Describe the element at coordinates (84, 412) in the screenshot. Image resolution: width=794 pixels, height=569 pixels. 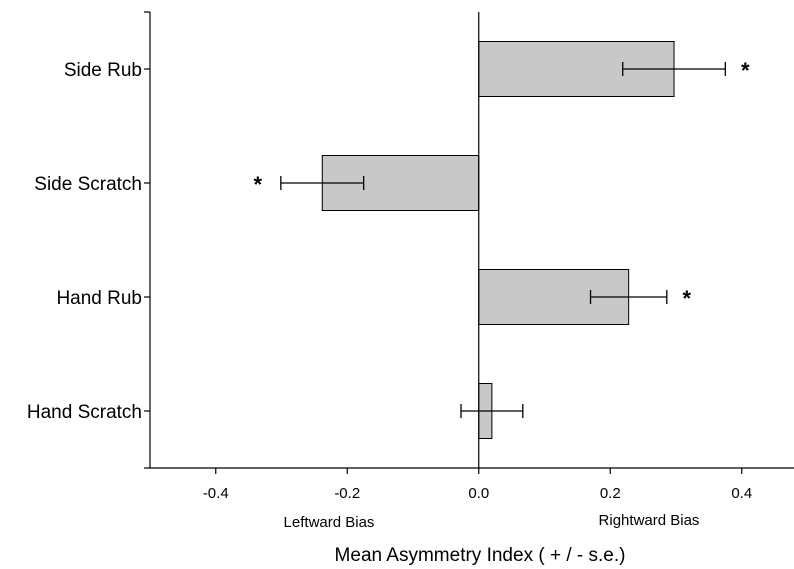
I see `category-label: Hand Scratch` at that location.